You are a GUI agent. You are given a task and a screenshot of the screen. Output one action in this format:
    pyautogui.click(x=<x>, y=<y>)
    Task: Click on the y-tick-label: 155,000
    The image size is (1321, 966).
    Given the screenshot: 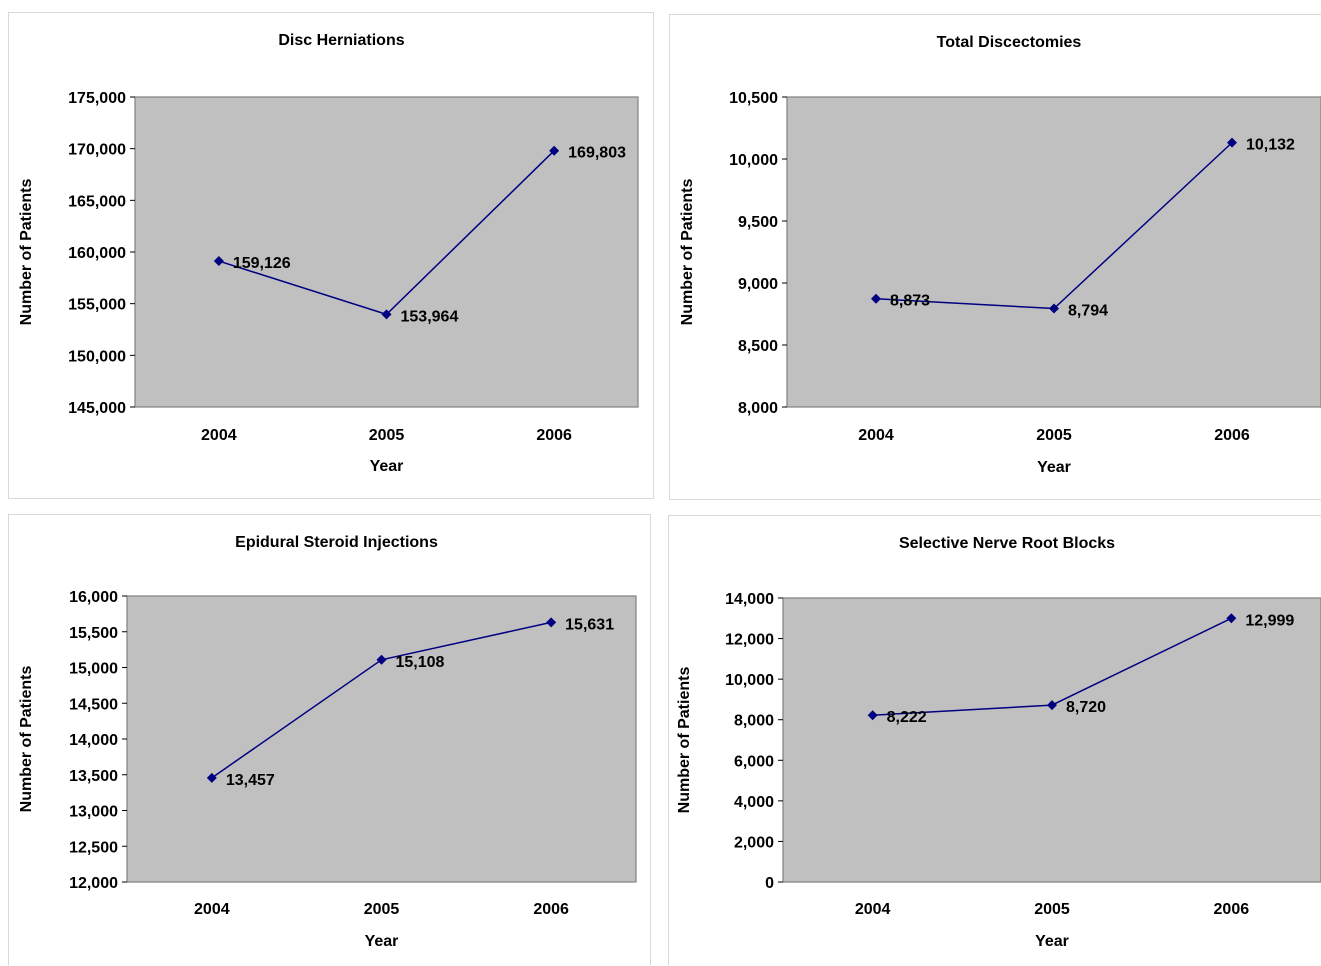 What is the action you would take?
    pyautogui.click(x=97, y=305)
    